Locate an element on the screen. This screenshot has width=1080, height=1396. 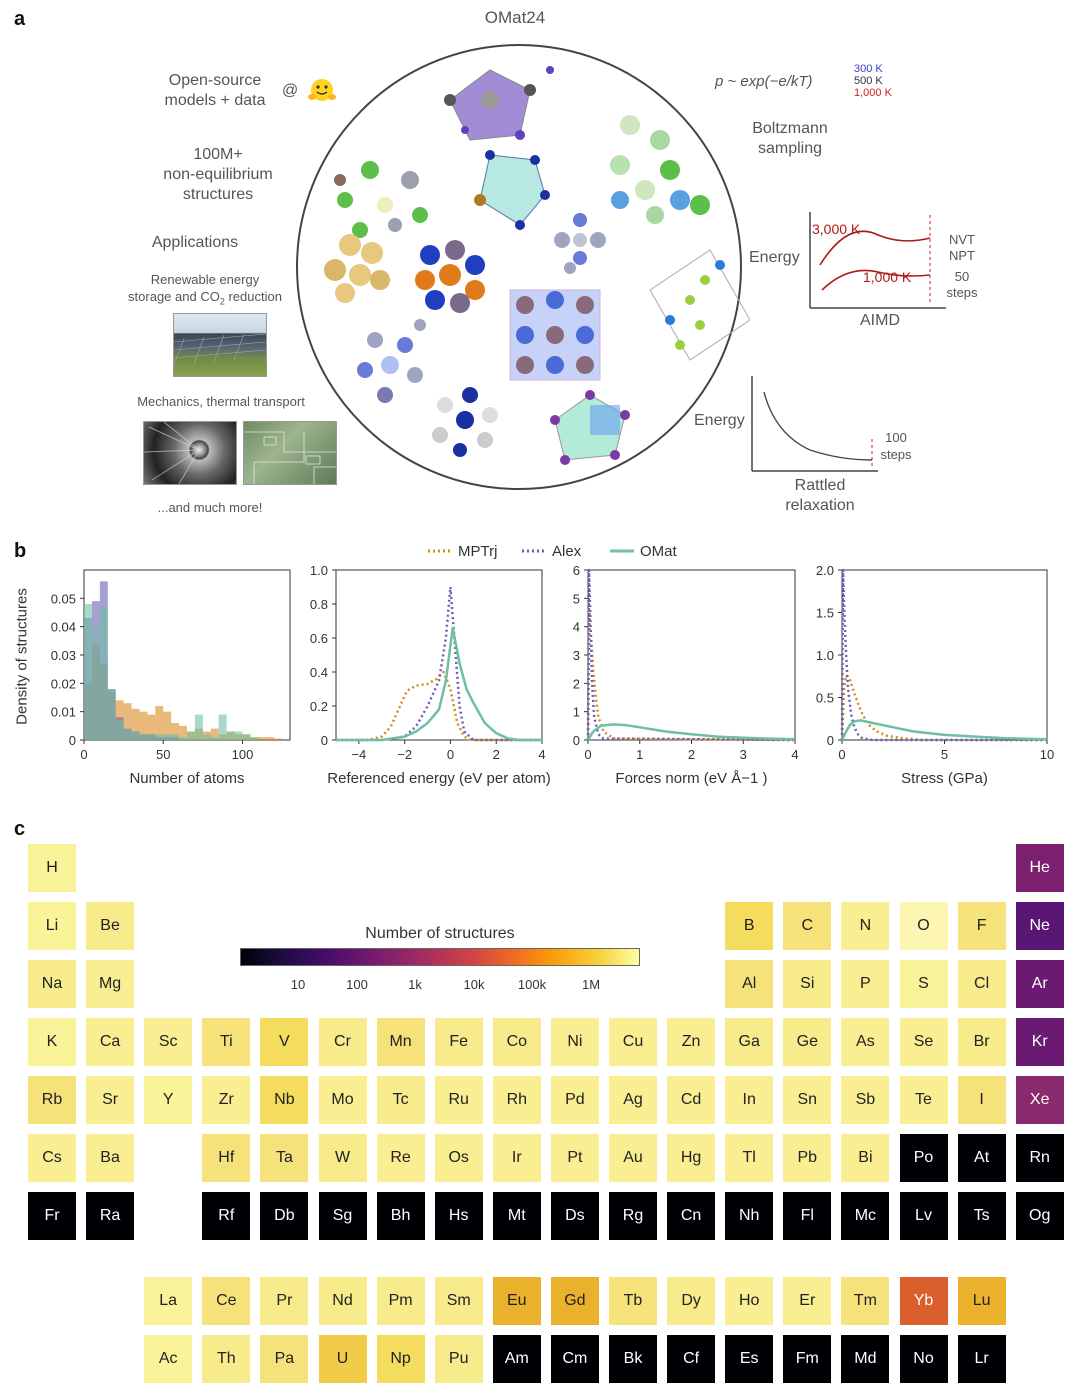
element-sm: Sm is located at coordinates (458, 1301).